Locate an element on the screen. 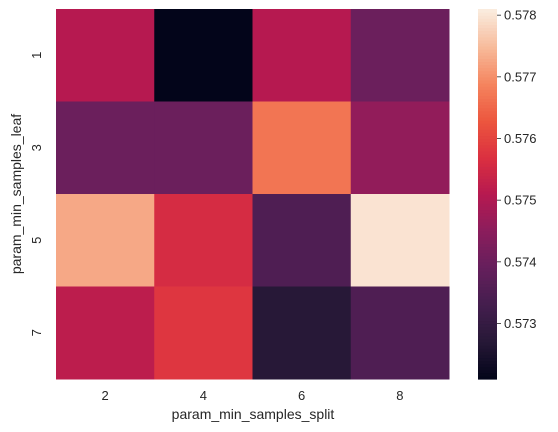  y-tick-label: 1 is located at coordinates (36, 55).